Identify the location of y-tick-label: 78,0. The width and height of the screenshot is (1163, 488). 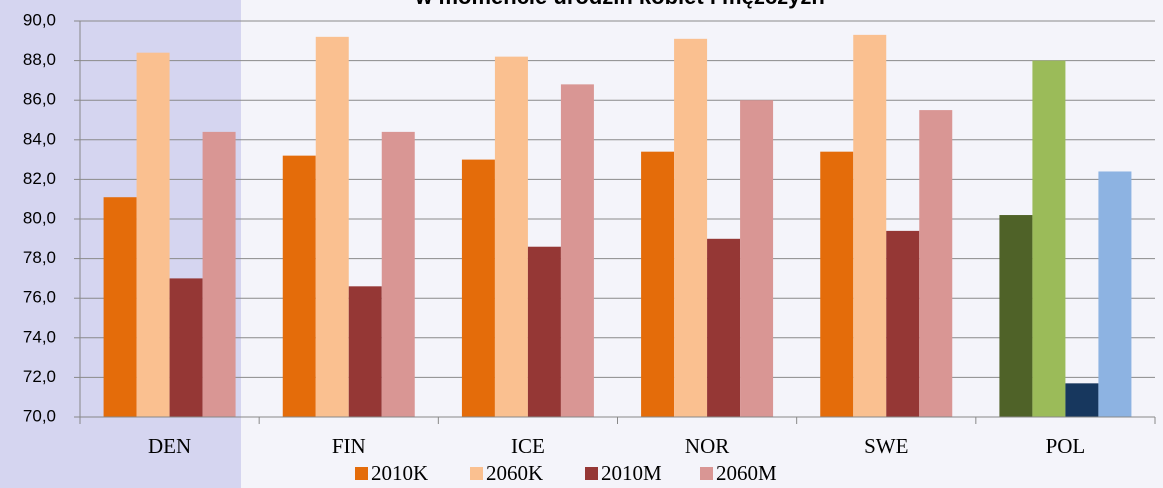
(39, 257).